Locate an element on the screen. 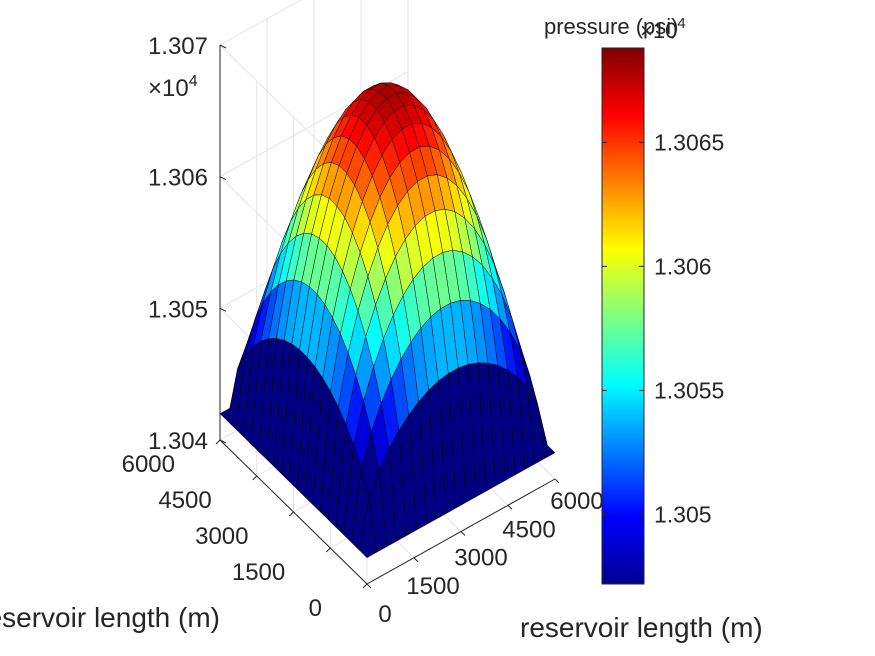 The height and width of the screenshot is (656, 875). y-tick-label: 0 is located at coordinates (315, 608).